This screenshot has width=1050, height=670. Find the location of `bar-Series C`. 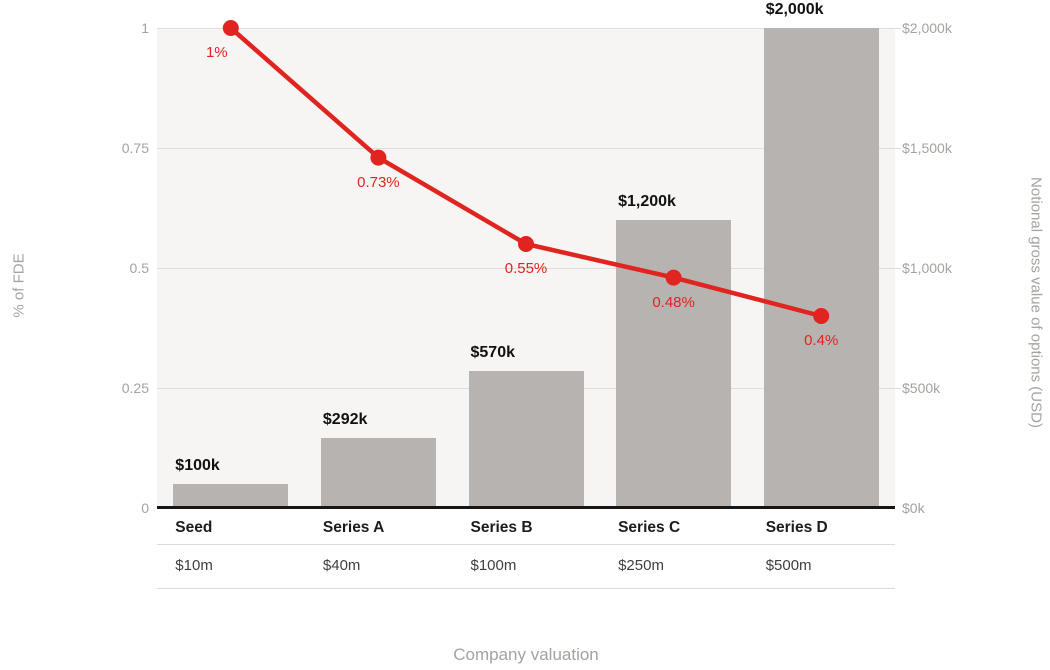

bar-Series C is located at coordinates (674, 364).